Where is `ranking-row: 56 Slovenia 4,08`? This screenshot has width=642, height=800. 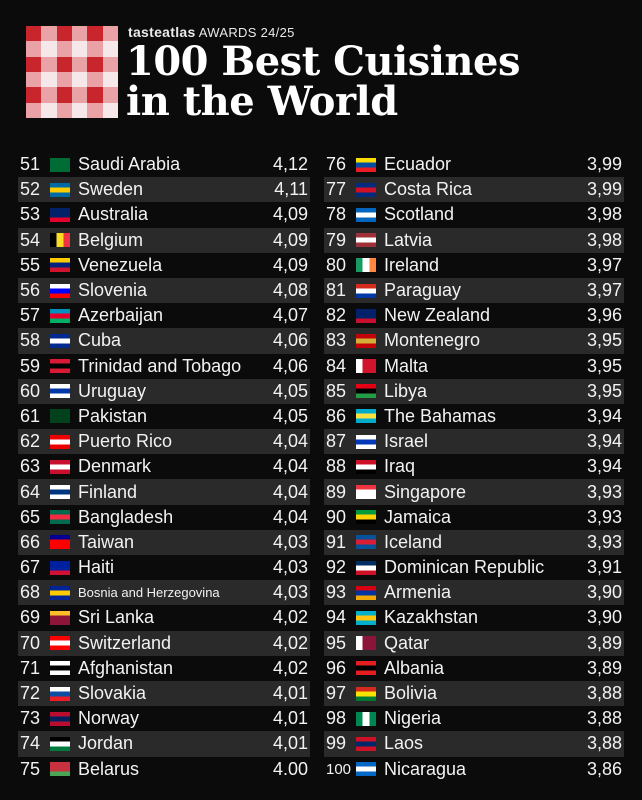 ranking-row: 56 Slovenia 4,08 is located at coordinates (164, 290).